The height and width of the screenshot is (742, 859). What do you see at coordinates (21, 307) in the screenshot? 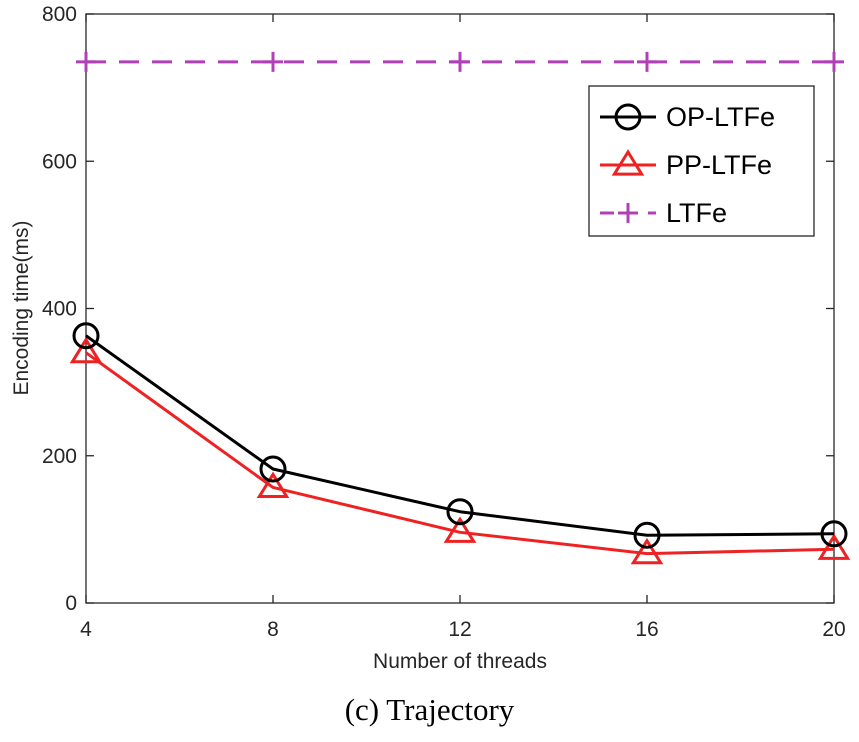
I see `y-axis-label: Encoding time(ms)` at bounding box center [21, 307].